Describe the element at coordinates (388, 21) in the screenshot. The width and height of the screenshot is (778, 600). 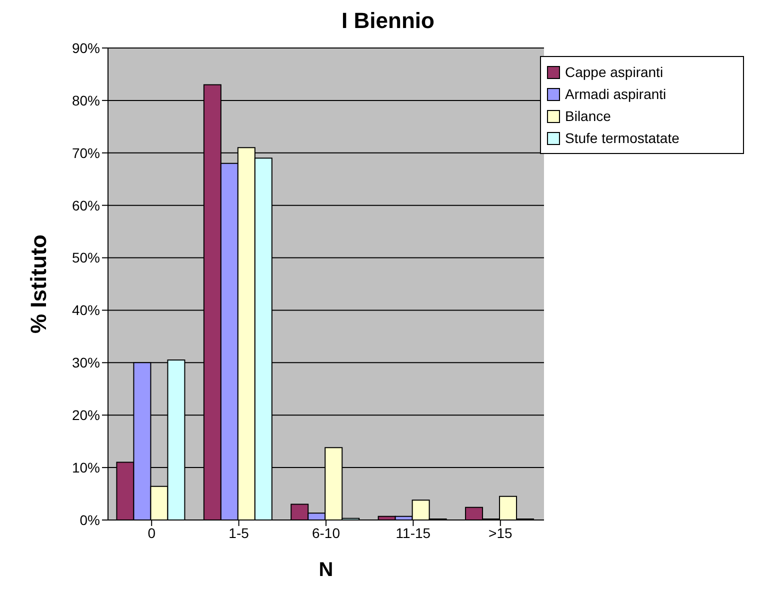
I see `chart-title: I Biennio` at that location.